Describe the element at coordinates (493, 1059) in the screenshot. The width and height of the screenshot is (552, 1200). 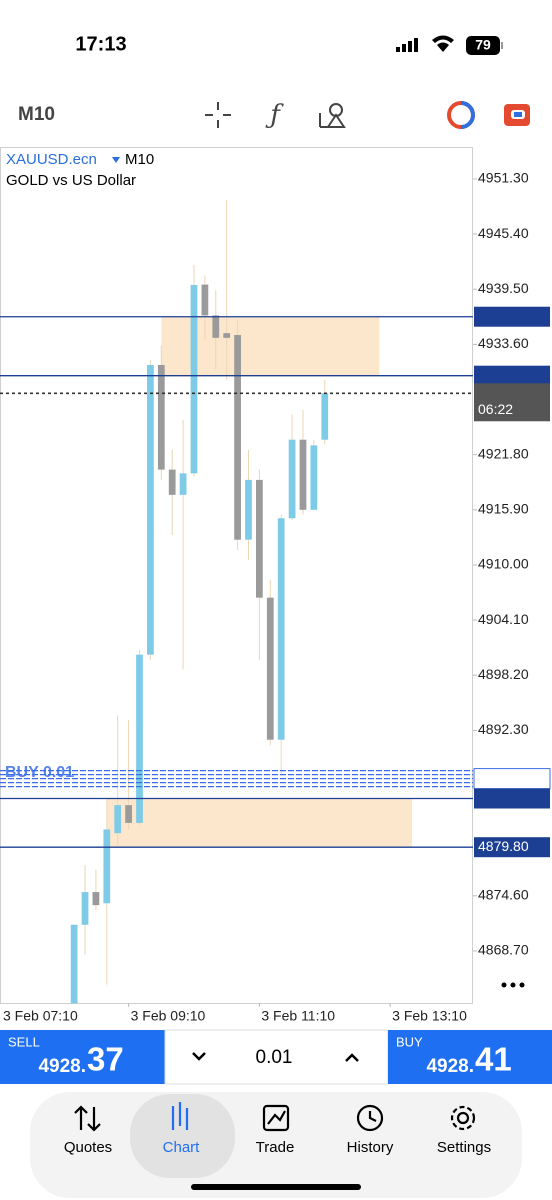
I see `buy-price-pips: 41` at that location.